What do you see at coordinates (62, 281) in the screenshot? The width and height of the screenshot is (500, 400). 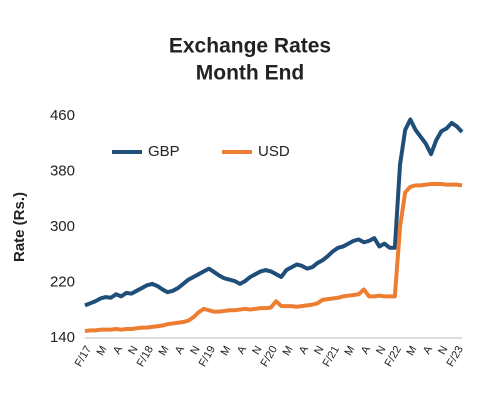 I see `y-tick-label: 220` at bounding box center [62, 281].